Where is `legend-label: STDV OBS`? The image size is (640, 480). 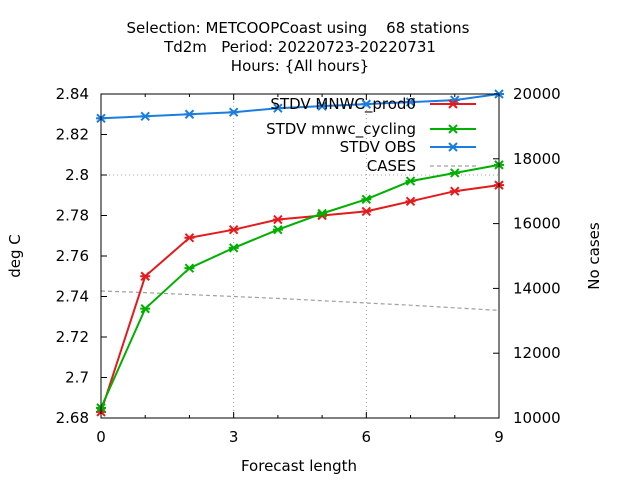 legend-label: STDV OBS is located at coordinates (378, 147).